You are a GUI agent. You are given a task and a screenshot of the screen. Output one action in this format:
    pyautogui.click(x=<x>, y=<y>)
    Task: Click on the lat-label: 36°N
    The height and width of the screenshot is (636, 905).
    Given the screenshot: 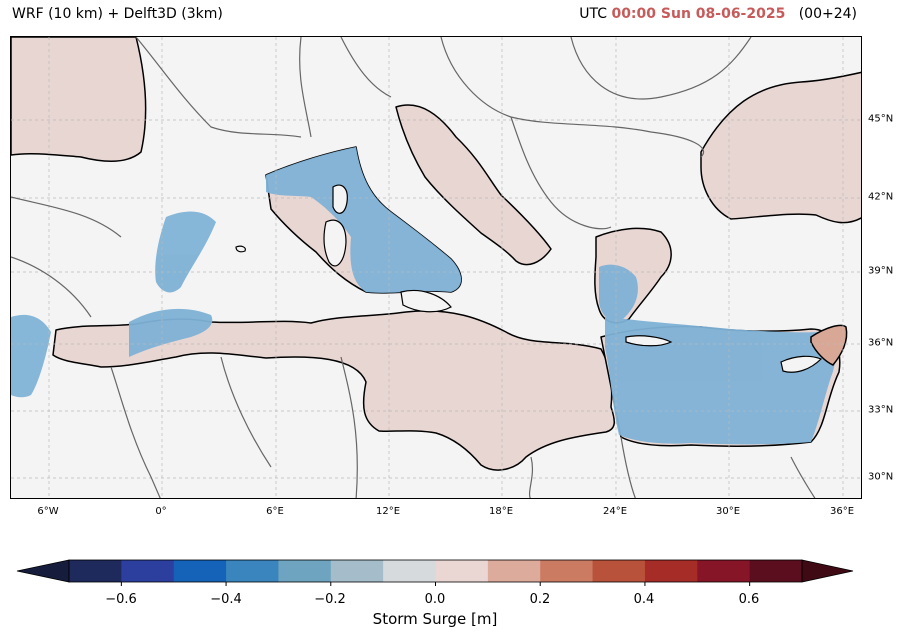 What is the action you would take?
    pyautogui.click(x=881, y=343)
    